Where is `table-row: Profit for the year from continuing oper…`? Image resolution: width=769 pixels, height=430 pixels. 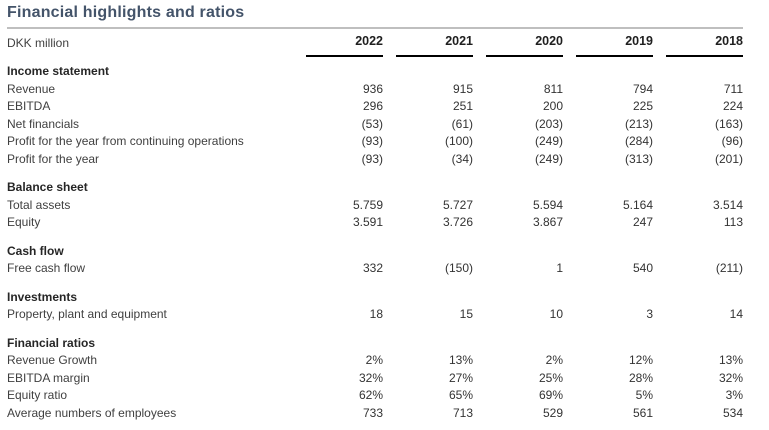 table-row: Profit for the year from continuing oper… is located at coordinates (375, 142).